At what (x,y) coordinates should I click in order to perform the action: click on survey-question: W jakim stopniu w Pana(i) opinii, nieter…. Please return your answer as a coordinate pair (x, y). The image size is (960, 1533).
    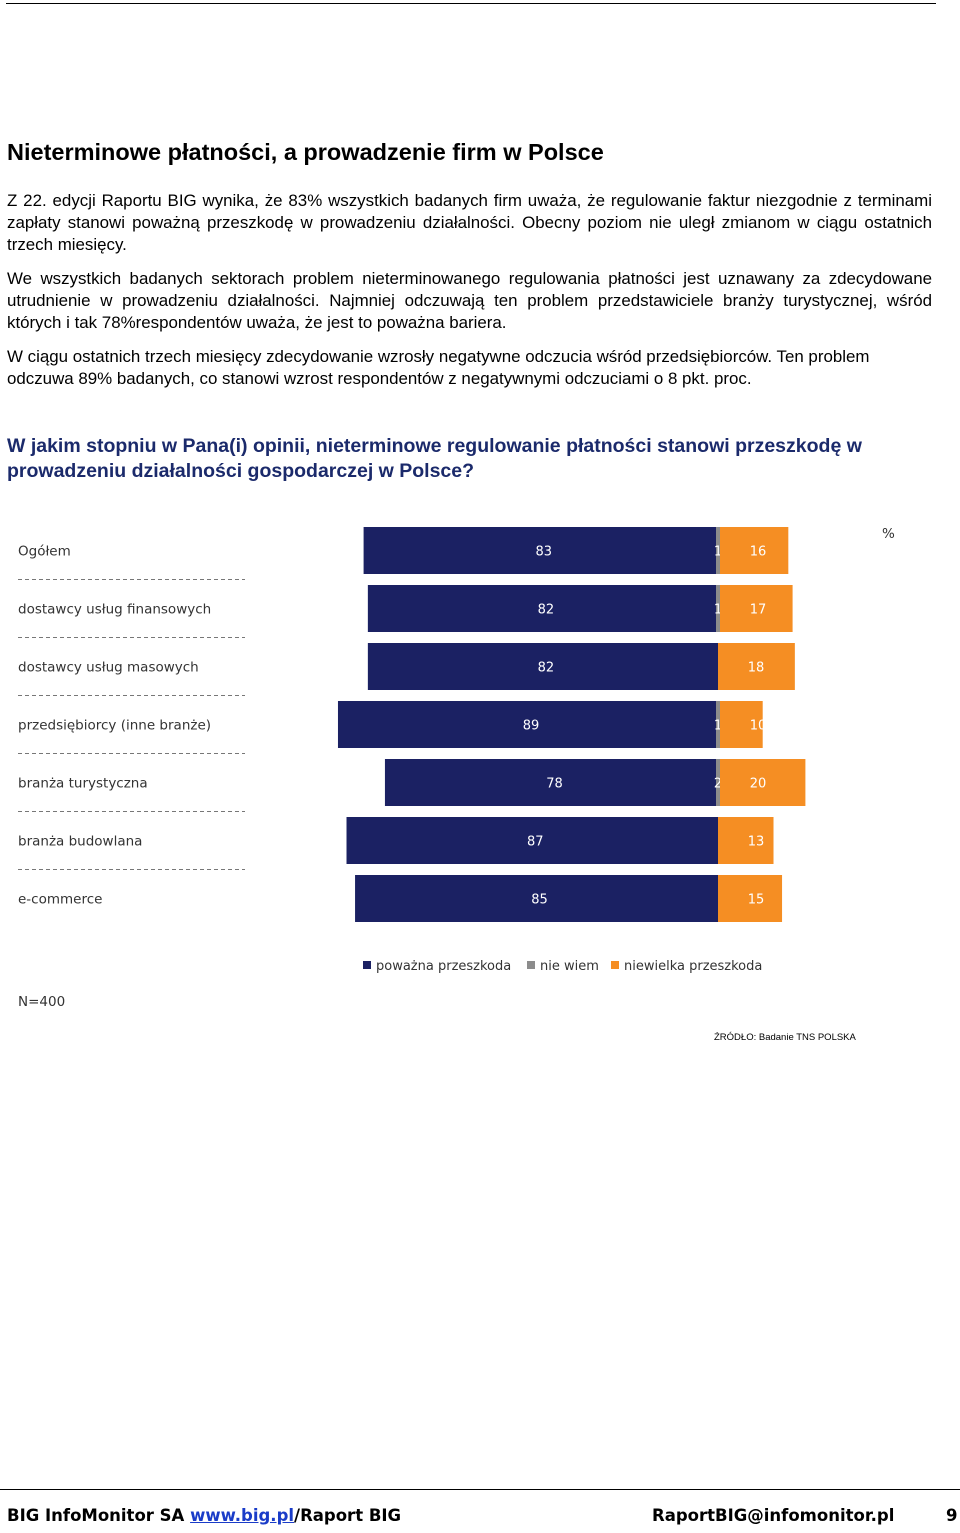
    Looking at the image, I should click on (434, 458).